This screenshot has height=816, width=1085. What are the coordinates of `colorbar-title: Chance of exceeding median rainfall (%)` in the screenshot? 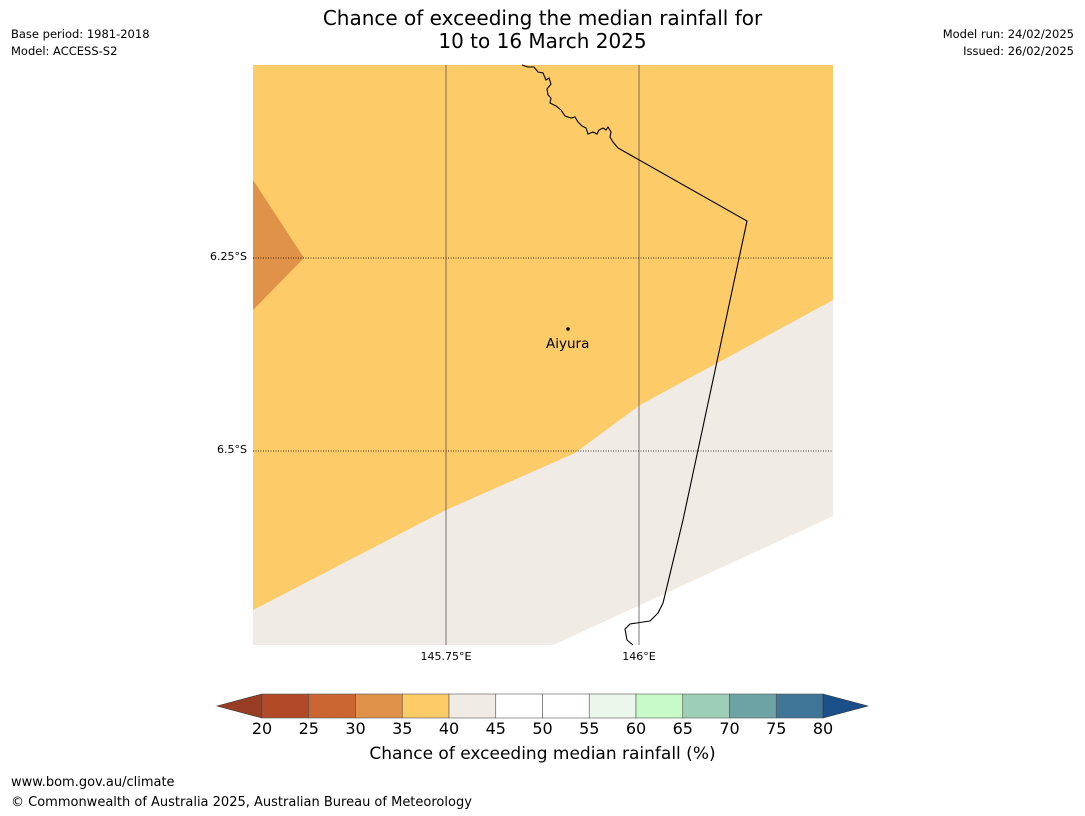 It's located at (542, 754).